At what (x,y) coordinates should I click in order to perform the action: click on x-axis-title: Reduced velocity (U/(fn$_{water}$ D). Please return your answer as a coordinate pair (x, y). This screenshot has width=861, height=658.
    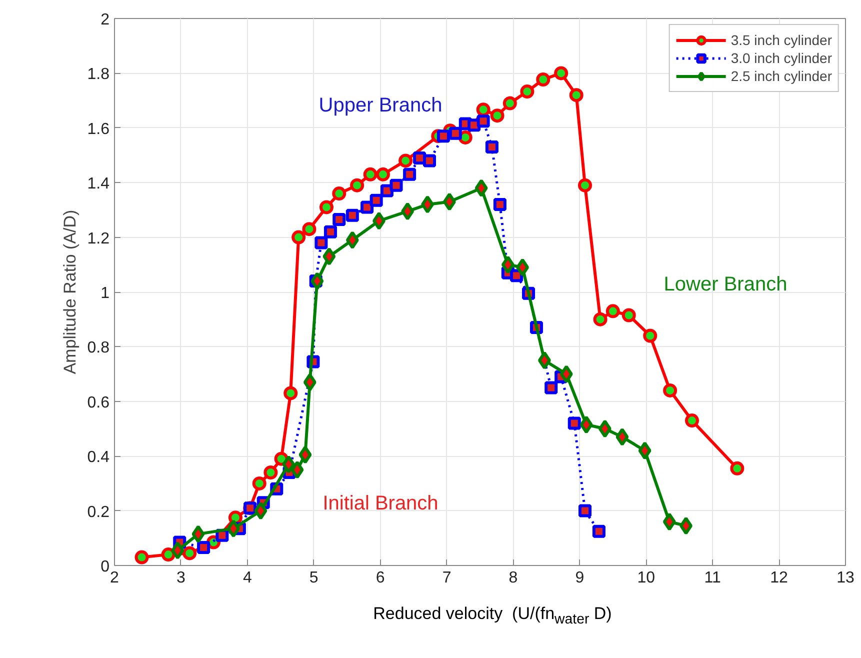
    Looking at the image, I should click on (492, 616).